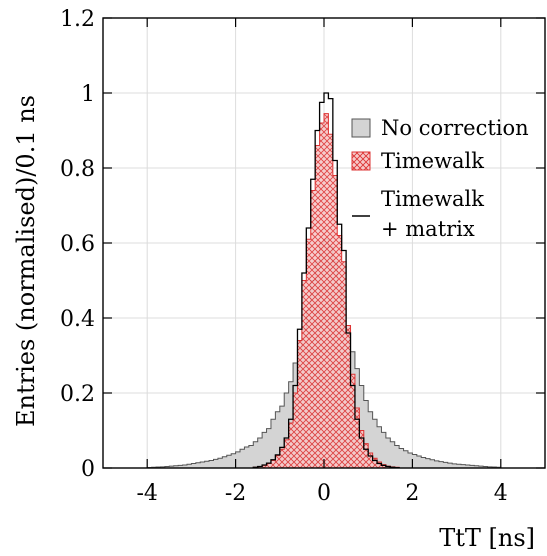 The height and width of the screenshot is (556, 547). What do you see at coordinates (361, 161) in the screenshot?
I see `legend-swatch-timewalk` at bounding box center [361, 161].